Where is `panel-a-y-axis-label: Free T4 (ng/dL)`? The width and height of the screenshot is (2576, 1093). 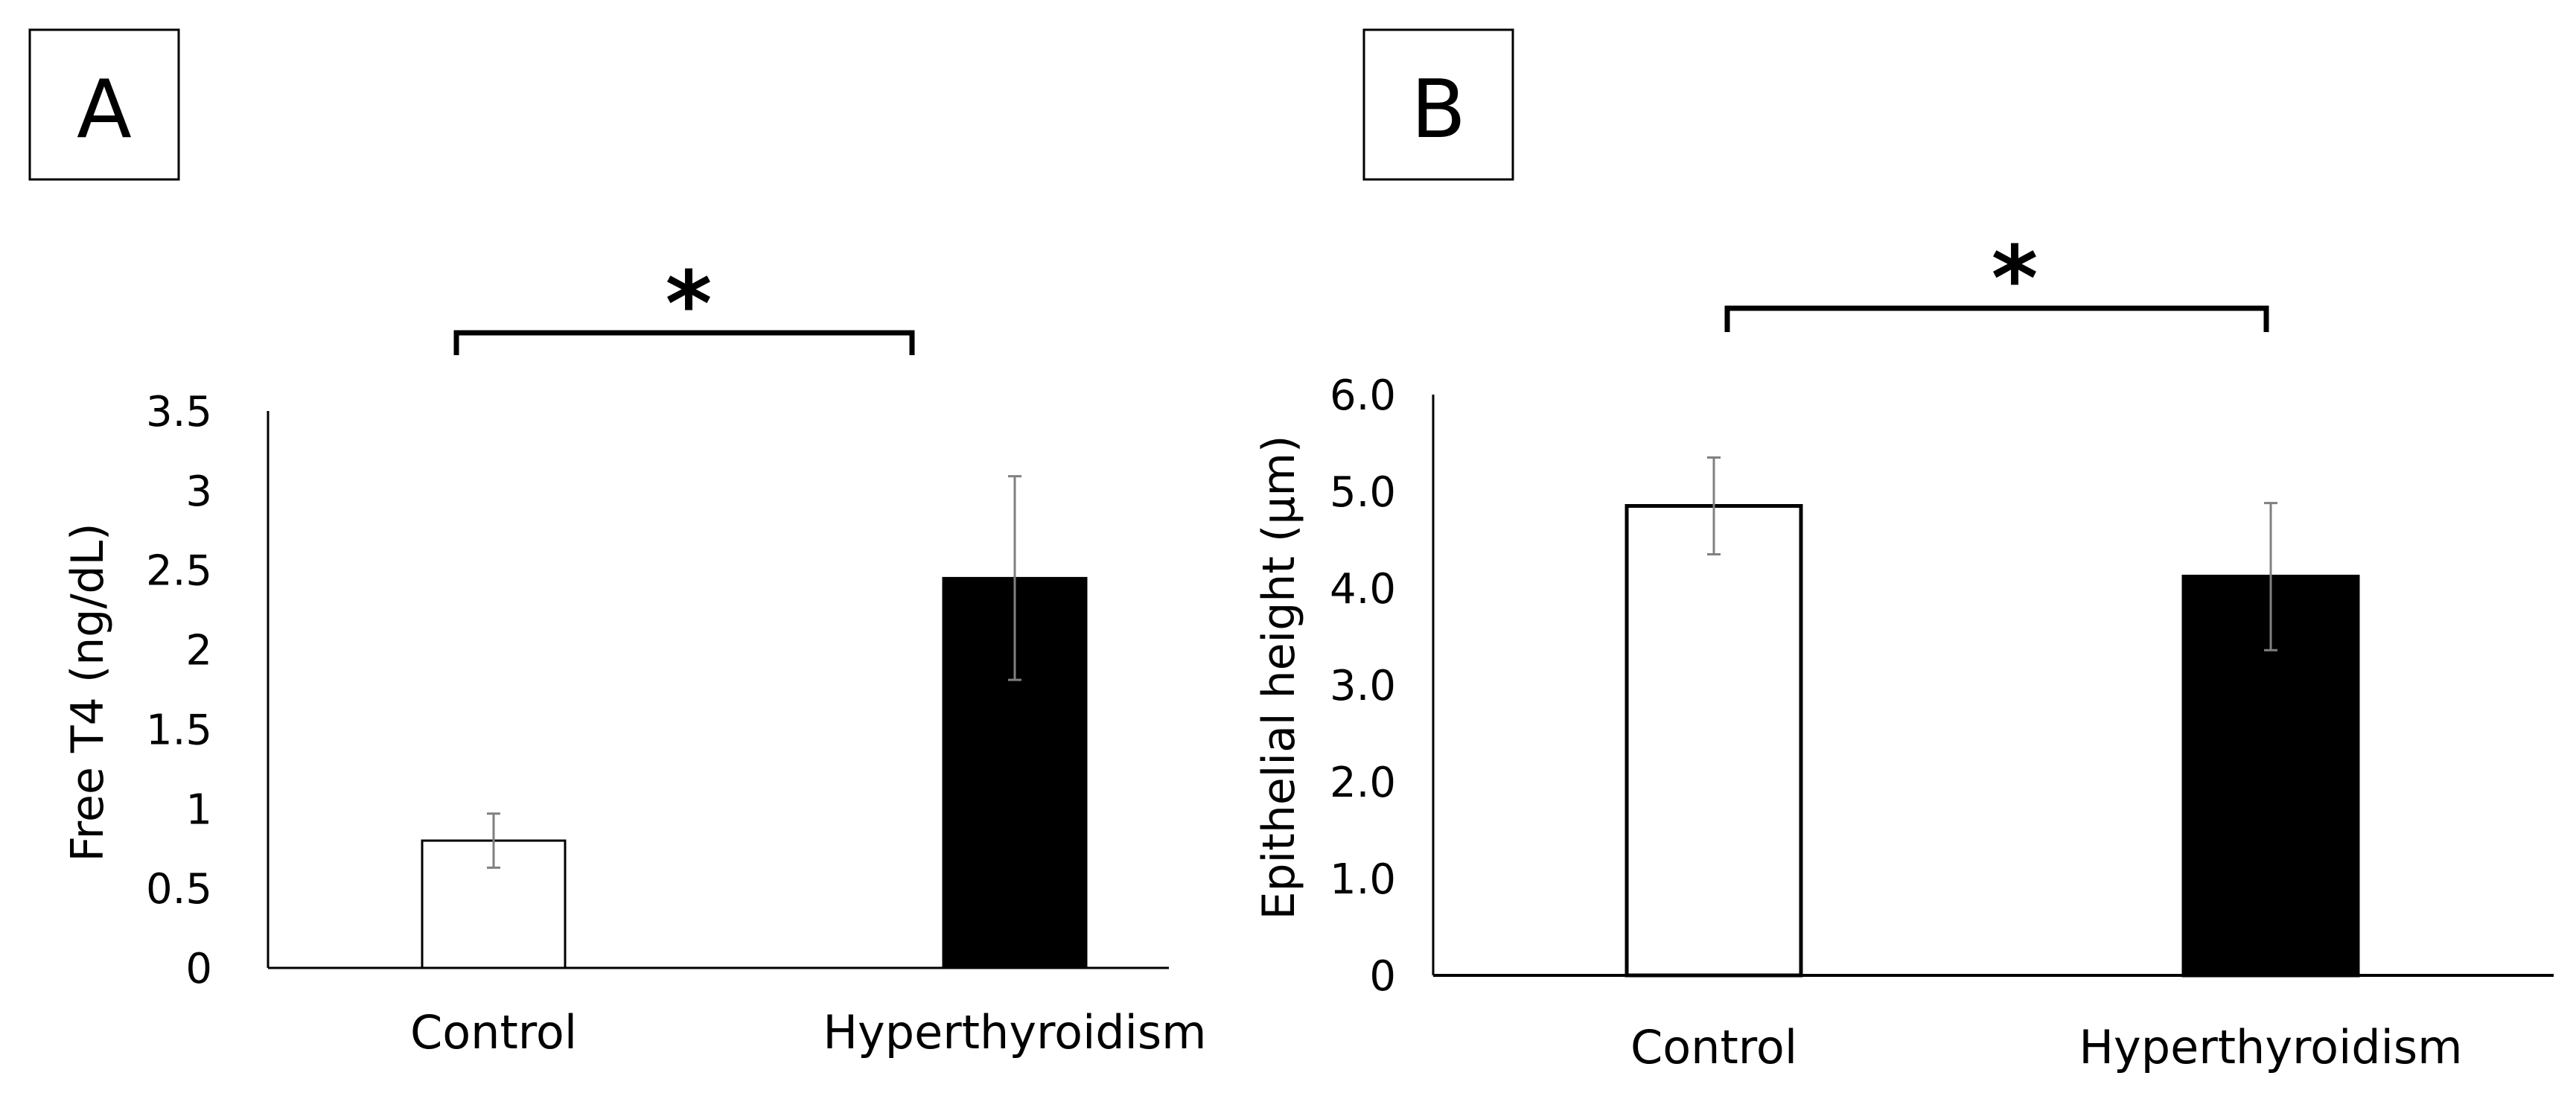
panel-a-y-axis-label: Free T4 (ng/dL) is located at coordinates (88, 692).